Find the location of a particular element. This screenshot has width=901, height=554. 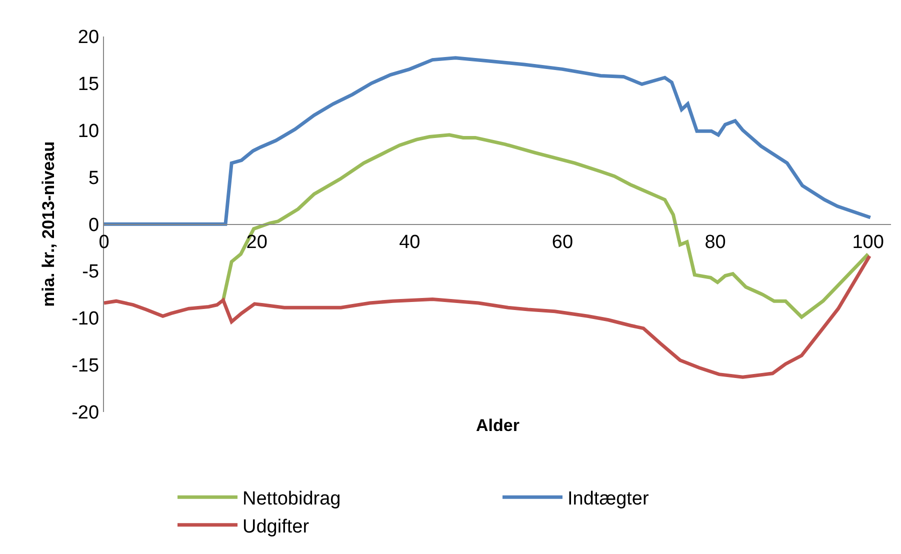

y-tick-label: 20 is located at coordinates (89, 37).